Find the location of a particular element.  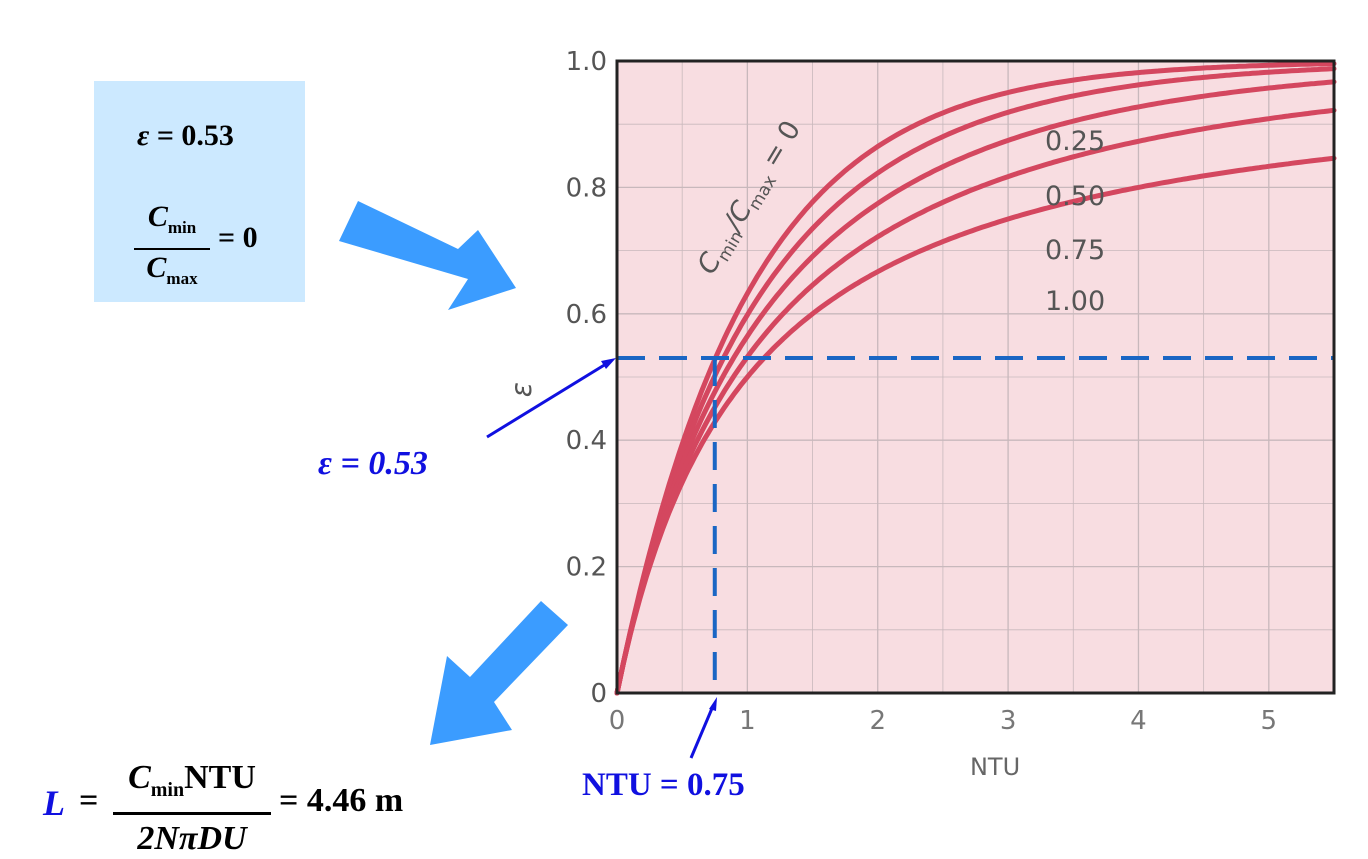

x-tick-label: 2 is located at coordinates (877, 721).